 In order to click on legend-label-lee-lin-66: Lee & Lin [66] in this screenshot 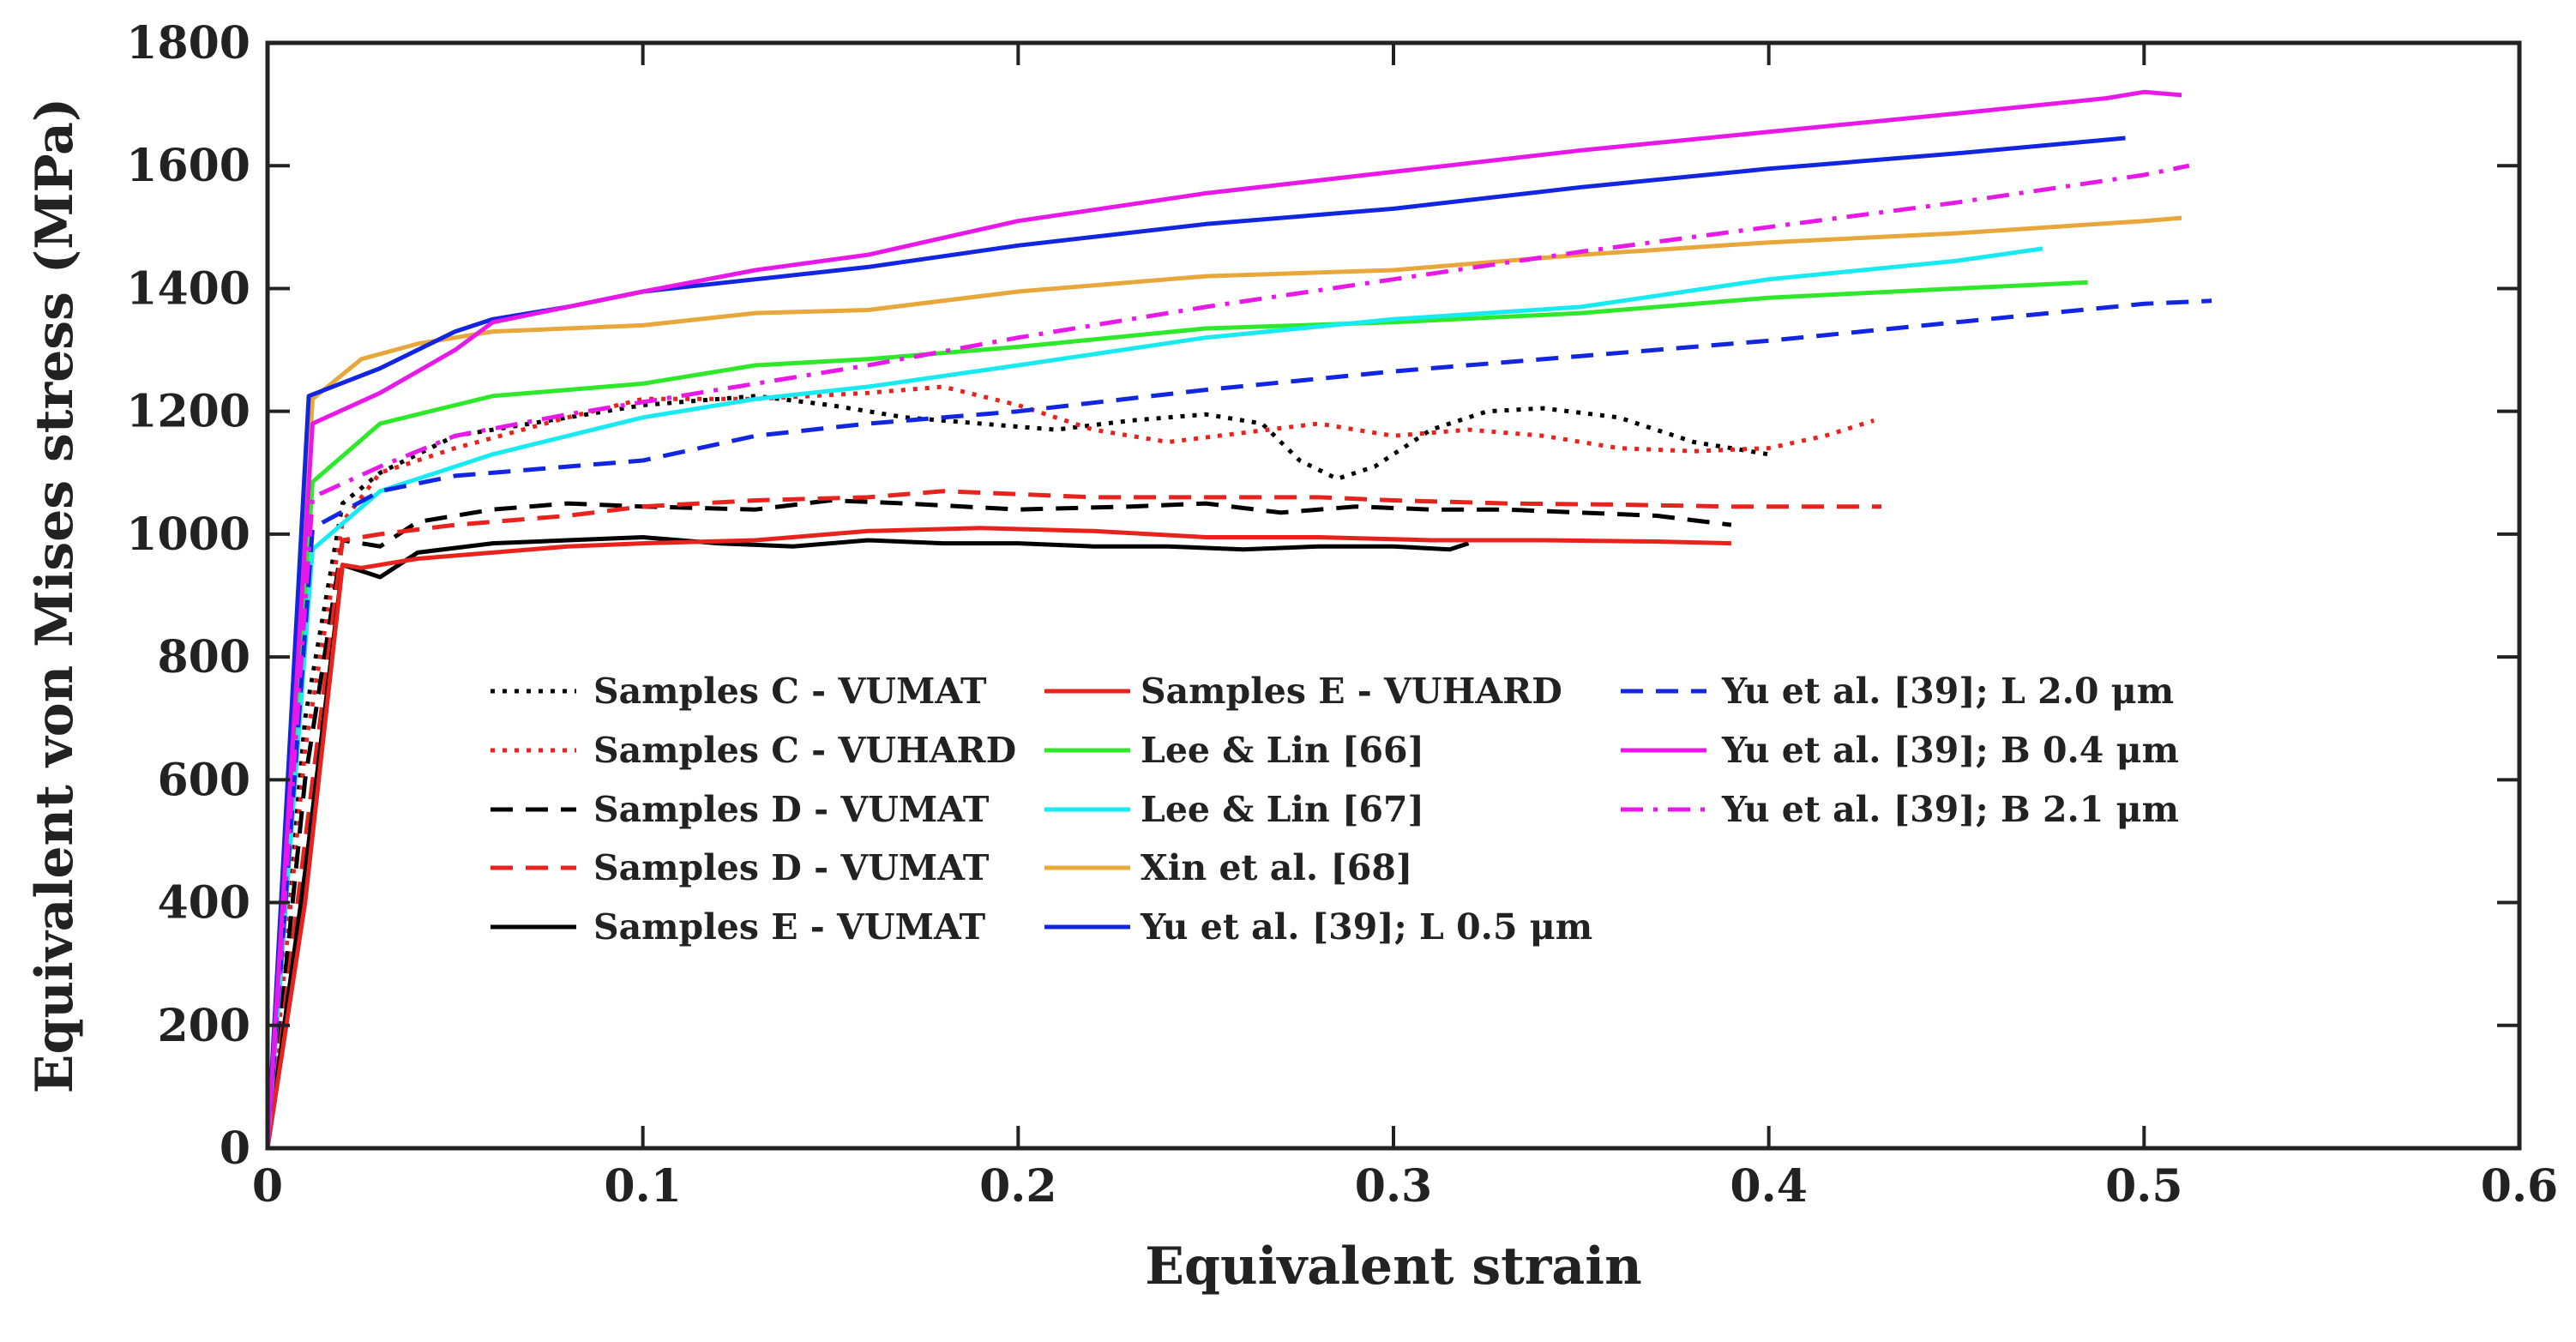, I will do `click(1282, 750)`.